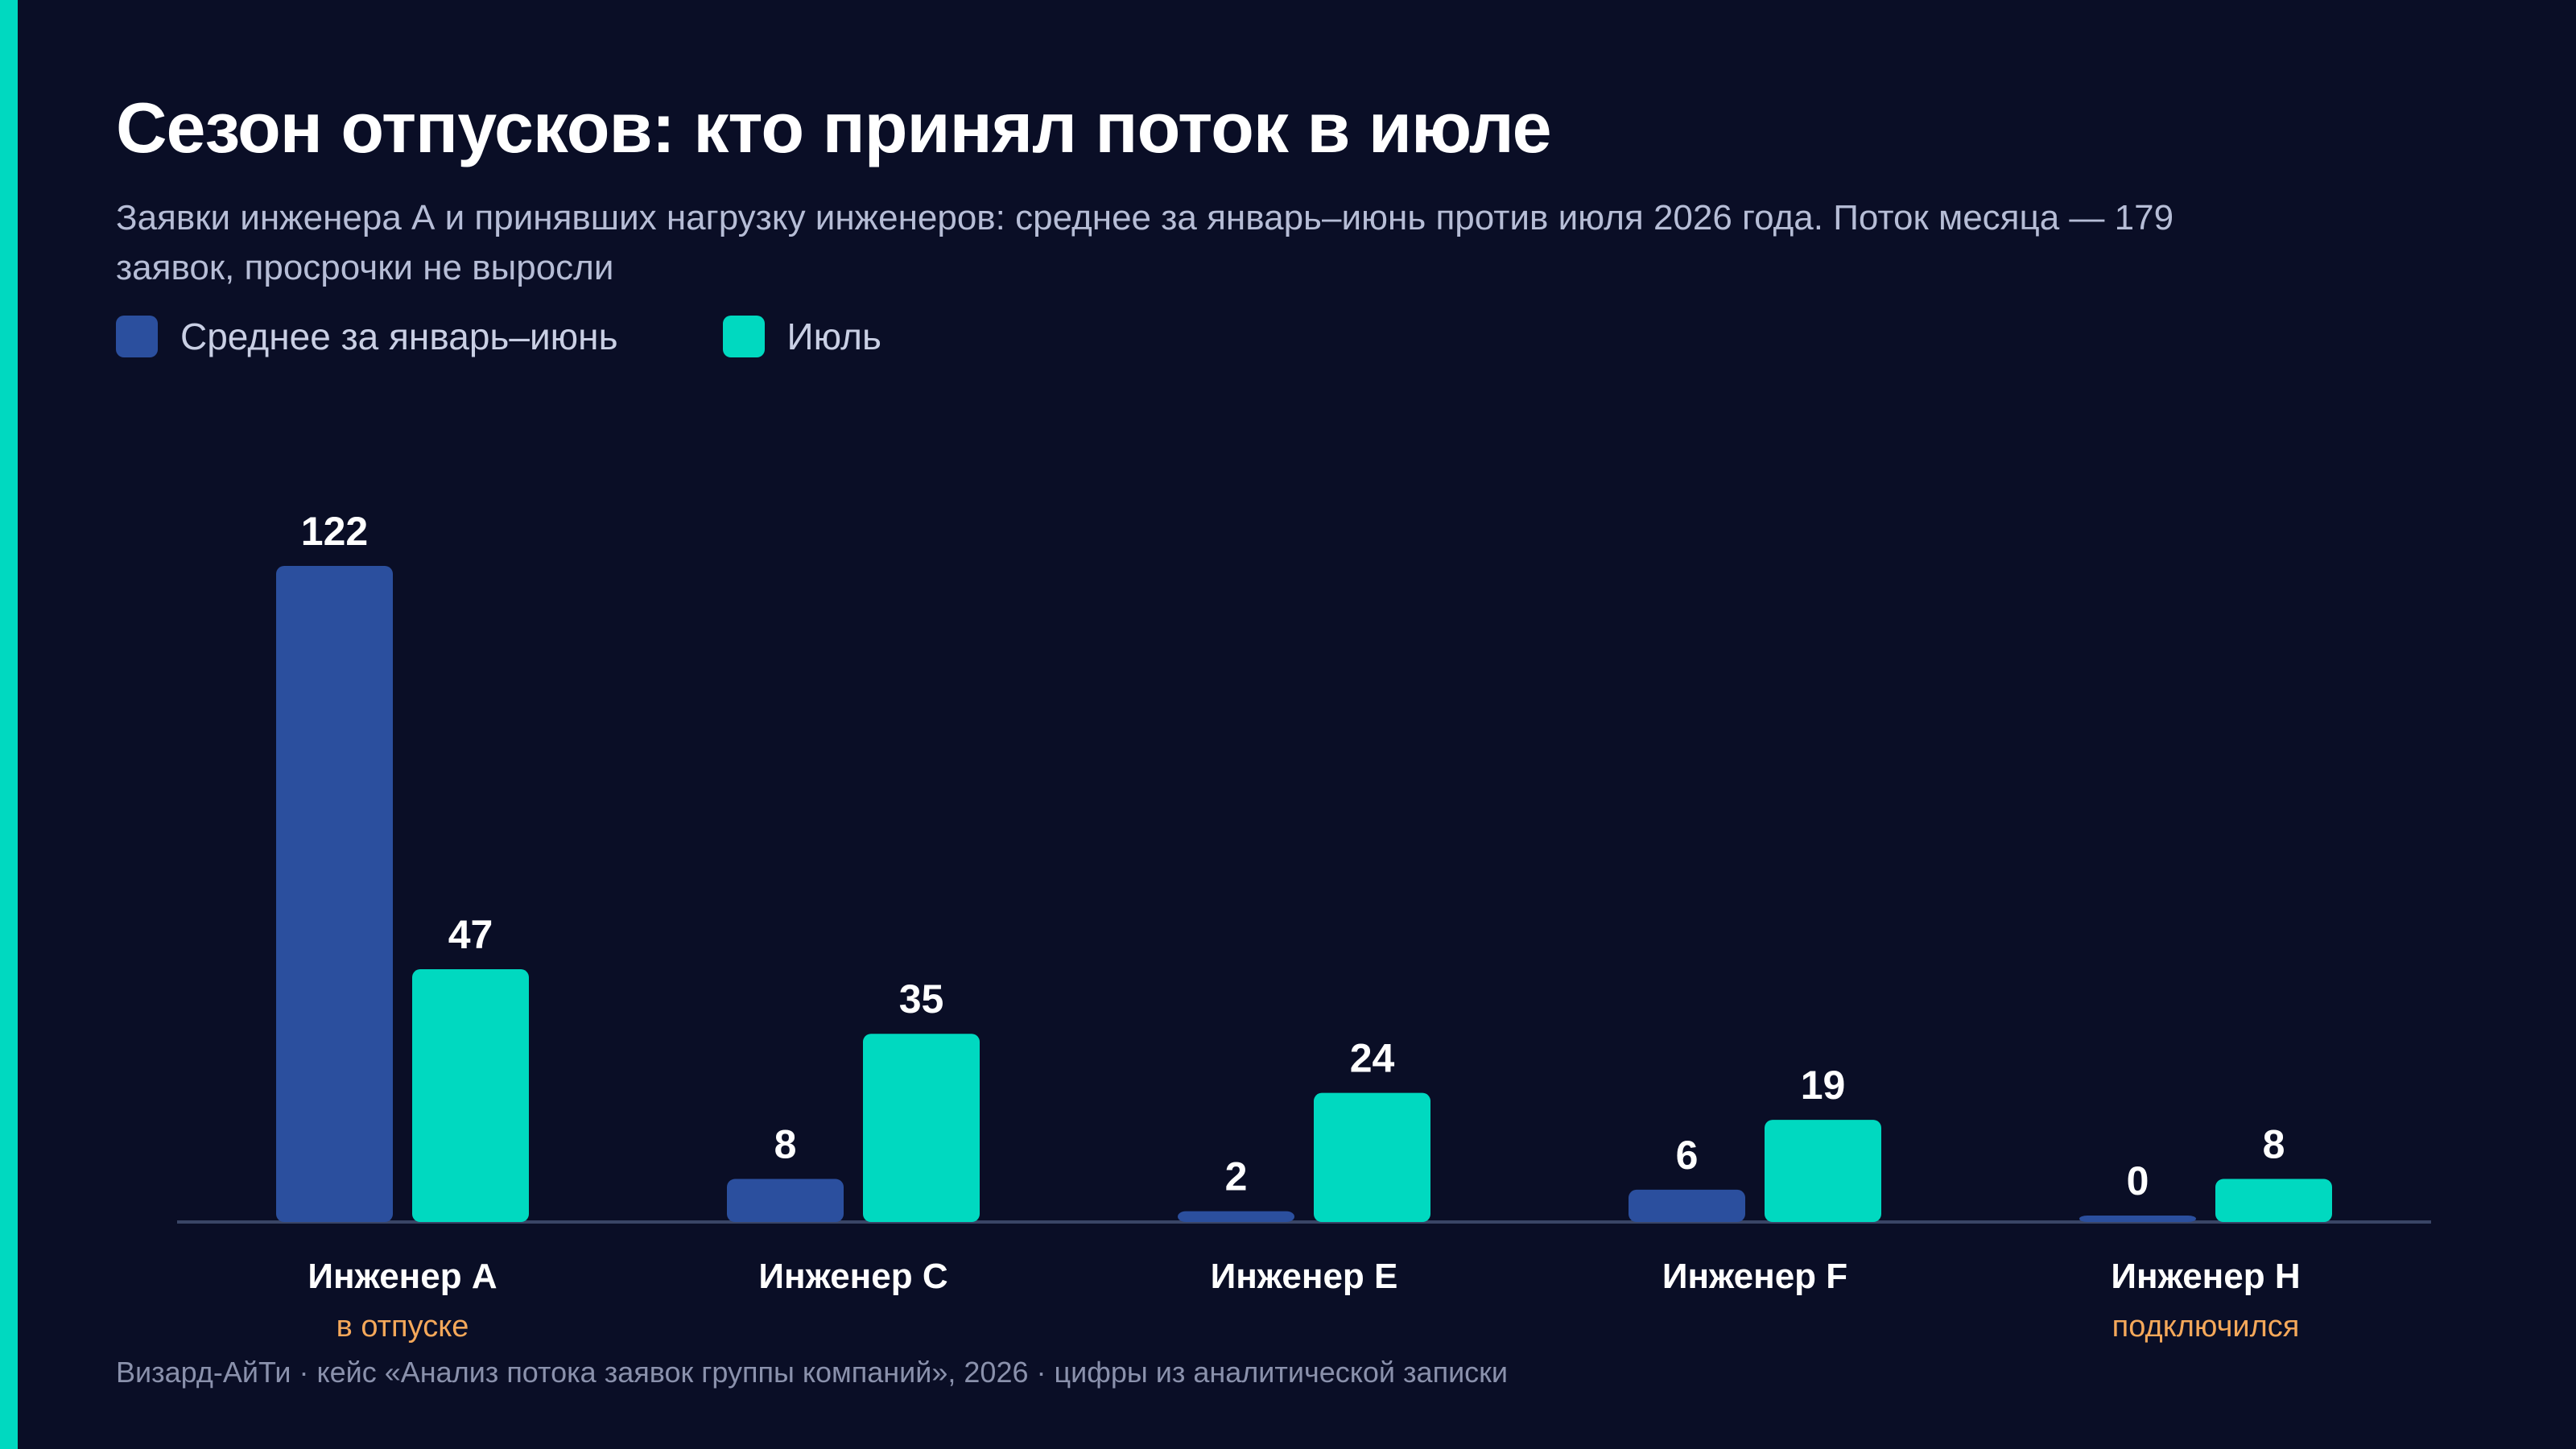 This screenshot has width=2576, height=1449. I want to click on legend-item-july: Июль, so click(801, 336).